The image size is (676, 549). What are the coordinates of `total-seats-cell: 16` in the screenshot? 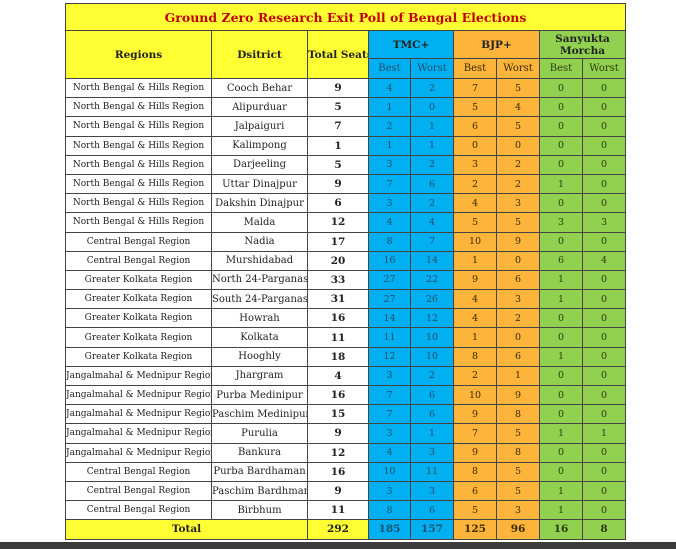 It's located at (338, 395).